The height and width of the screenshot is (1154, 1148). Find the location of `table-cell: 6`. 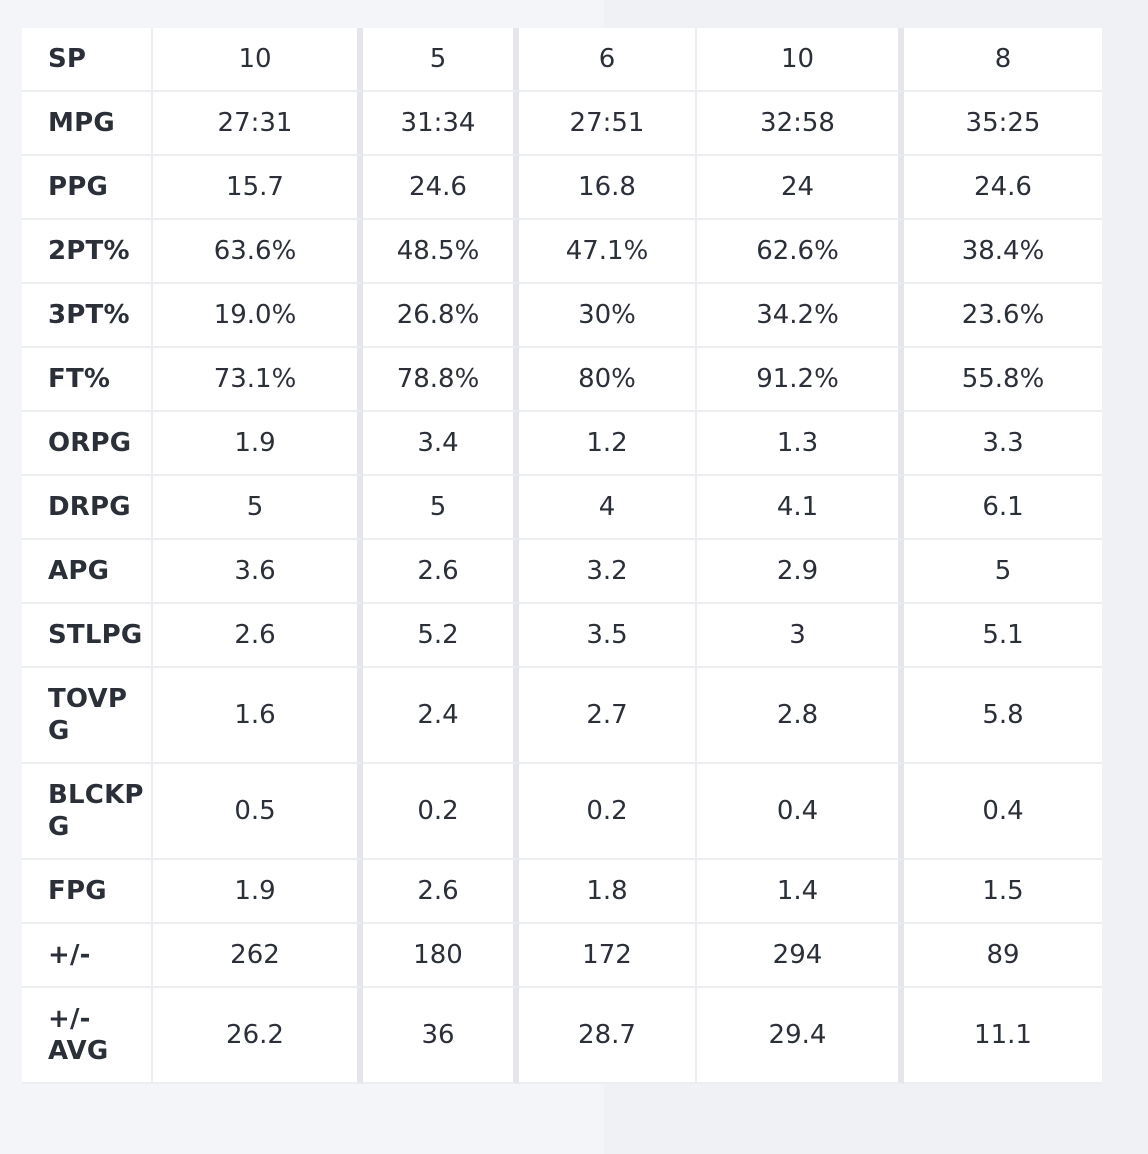

table-cell: 6 is located at coordinates (608, 60).